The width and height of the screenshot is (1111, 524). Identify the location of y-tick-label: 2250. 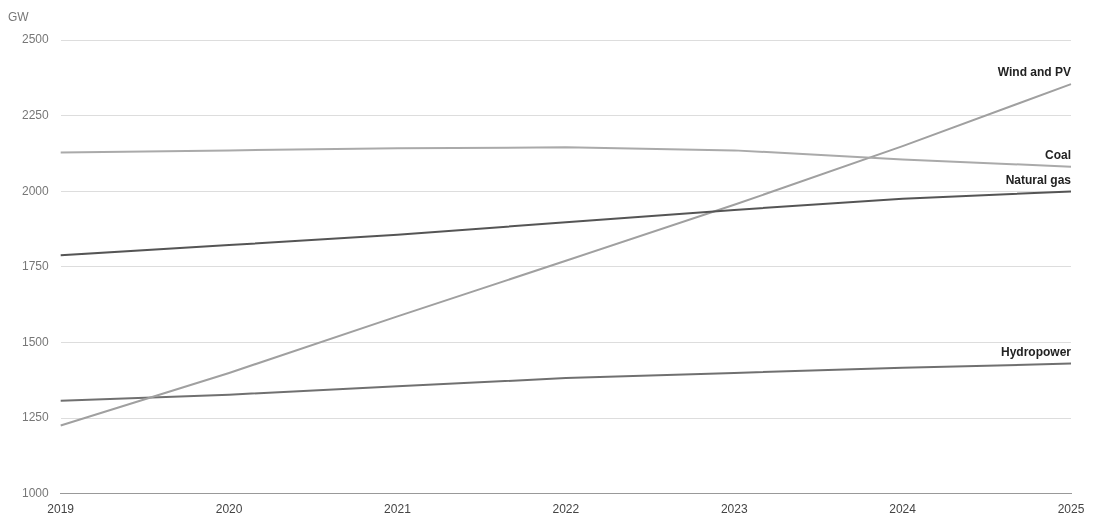
(35, 114).